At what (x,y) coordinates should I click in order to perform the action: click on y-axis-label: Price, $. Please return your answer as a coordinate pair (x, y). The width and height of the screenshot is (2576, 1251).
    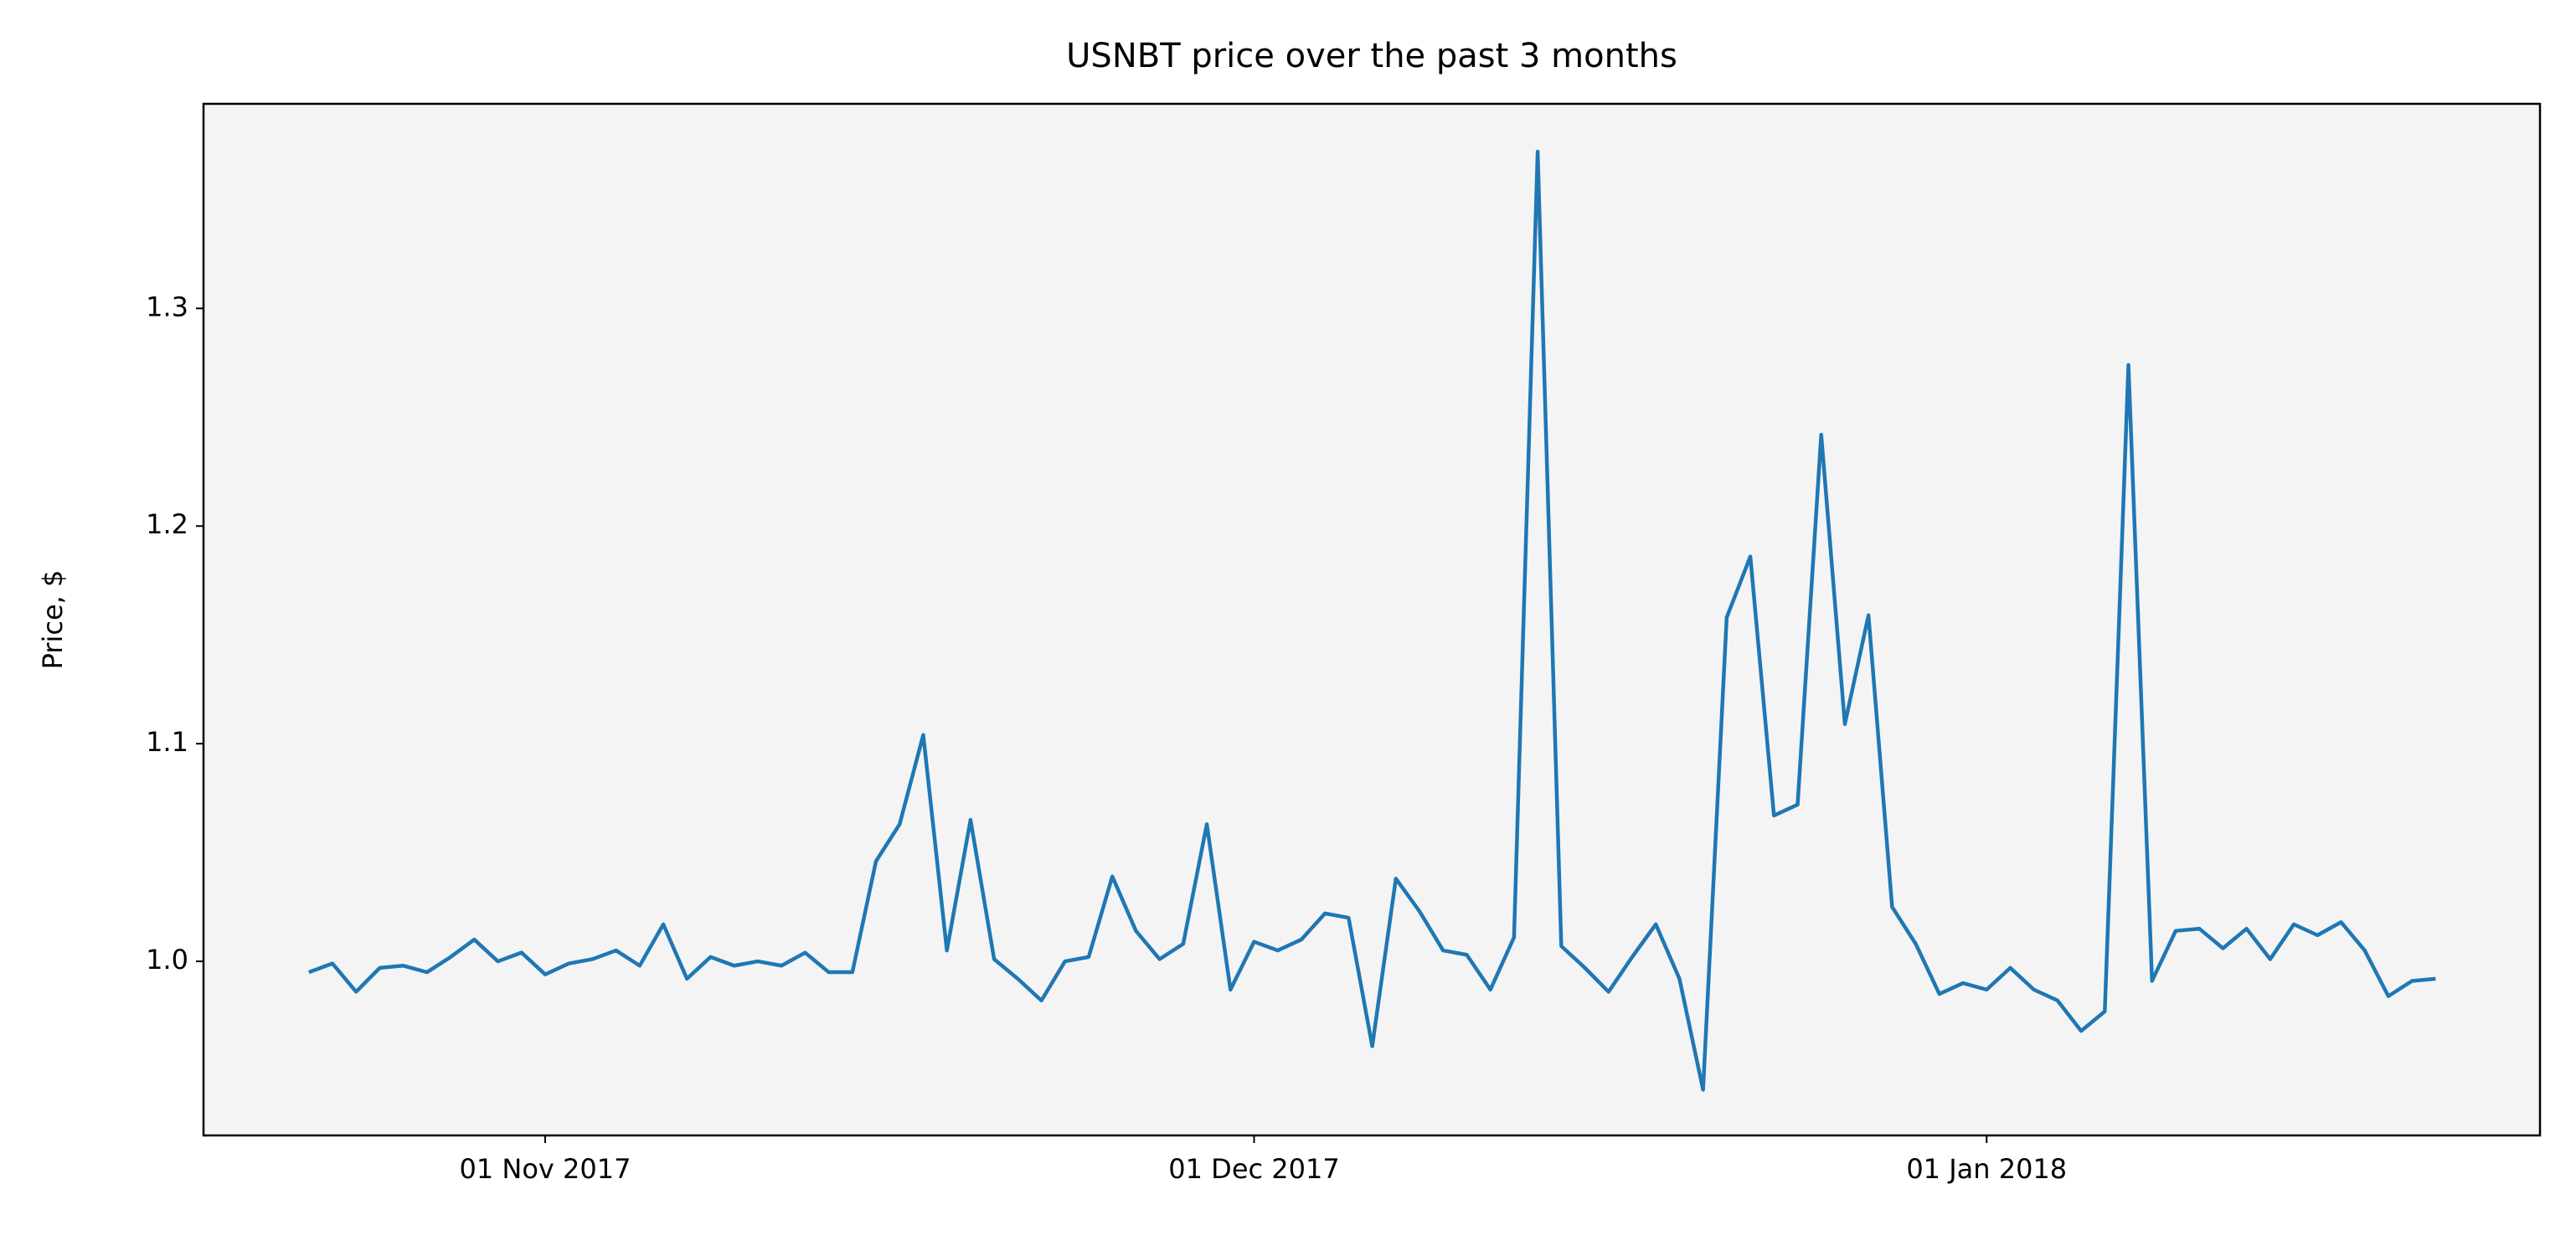
    Looking at the image, I should click on (53, 620).